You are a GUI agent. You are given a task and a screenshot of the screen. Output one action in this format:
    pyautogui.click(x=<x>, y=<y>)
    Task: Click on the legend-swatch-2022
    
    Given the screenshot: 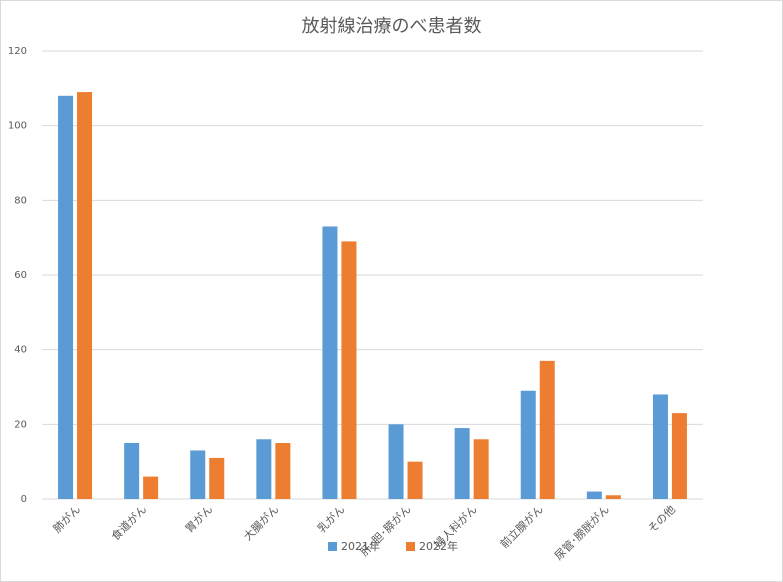 What is the action you would take?
    pyautogui.click(x=410, y=546)
    